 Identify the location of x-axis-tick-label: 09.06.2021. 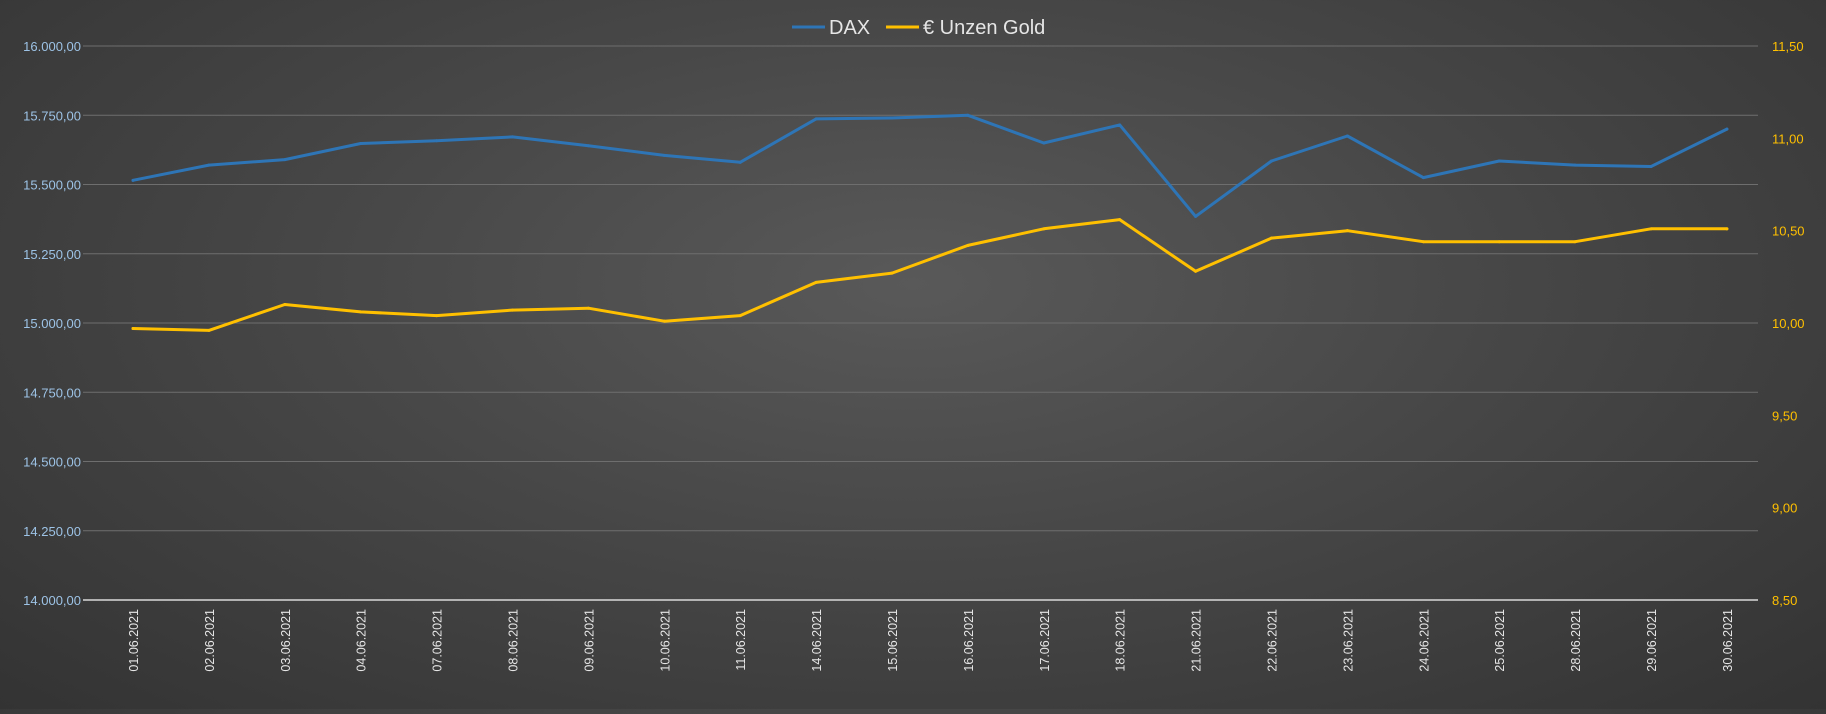
(589, 640).